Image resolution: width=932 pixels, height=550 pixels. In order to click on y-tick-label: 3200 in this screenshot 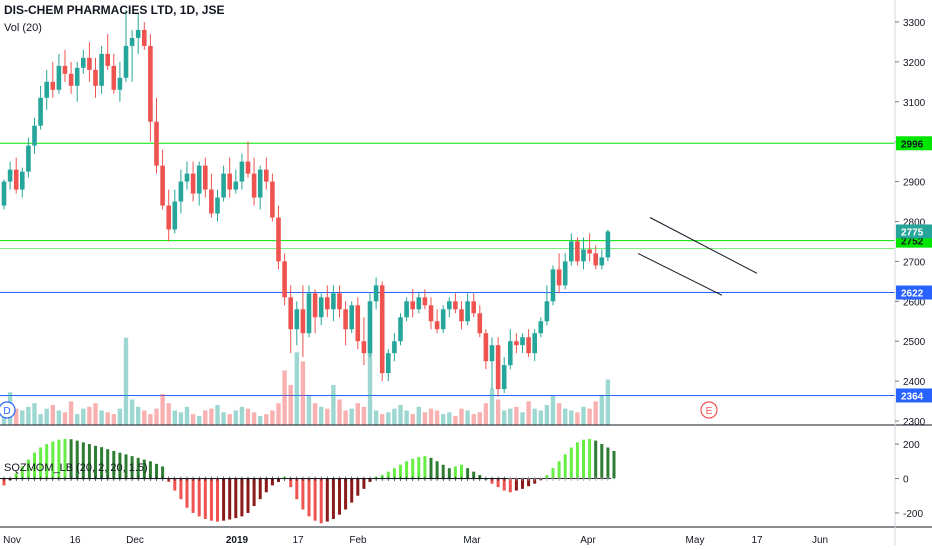, I will do `click(914, 63)`.